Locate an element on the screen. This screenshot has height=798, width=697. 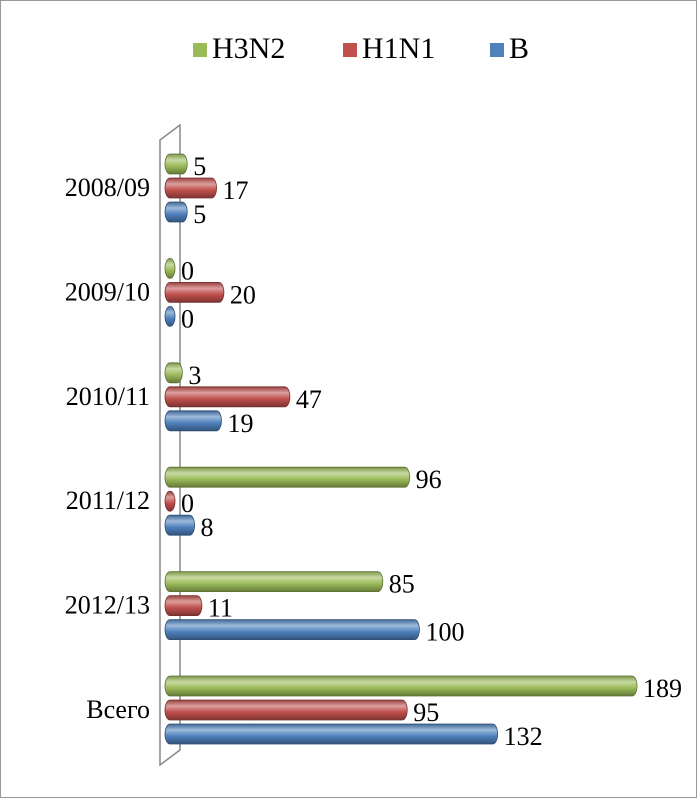
axis-wall is located at coordinates (170, 445).